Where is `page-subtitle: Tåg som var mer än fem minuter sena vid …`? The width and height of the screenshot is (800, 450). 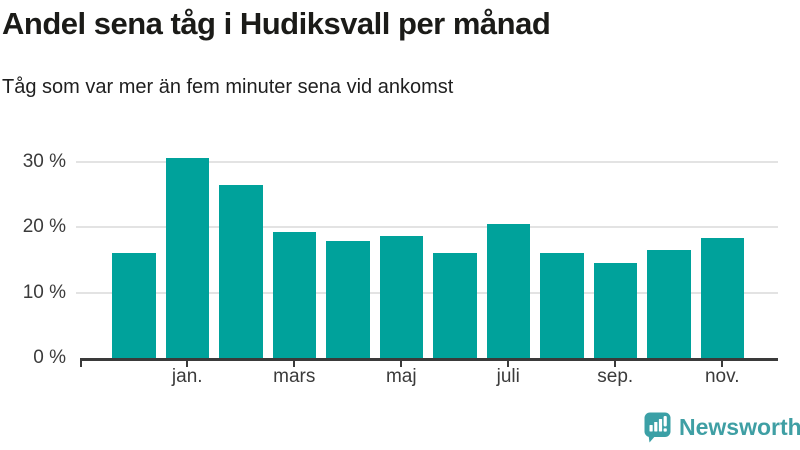
page-subtitle: Tåg som var mer än fem minuter sena vid … is located at coordinates (228, 87).